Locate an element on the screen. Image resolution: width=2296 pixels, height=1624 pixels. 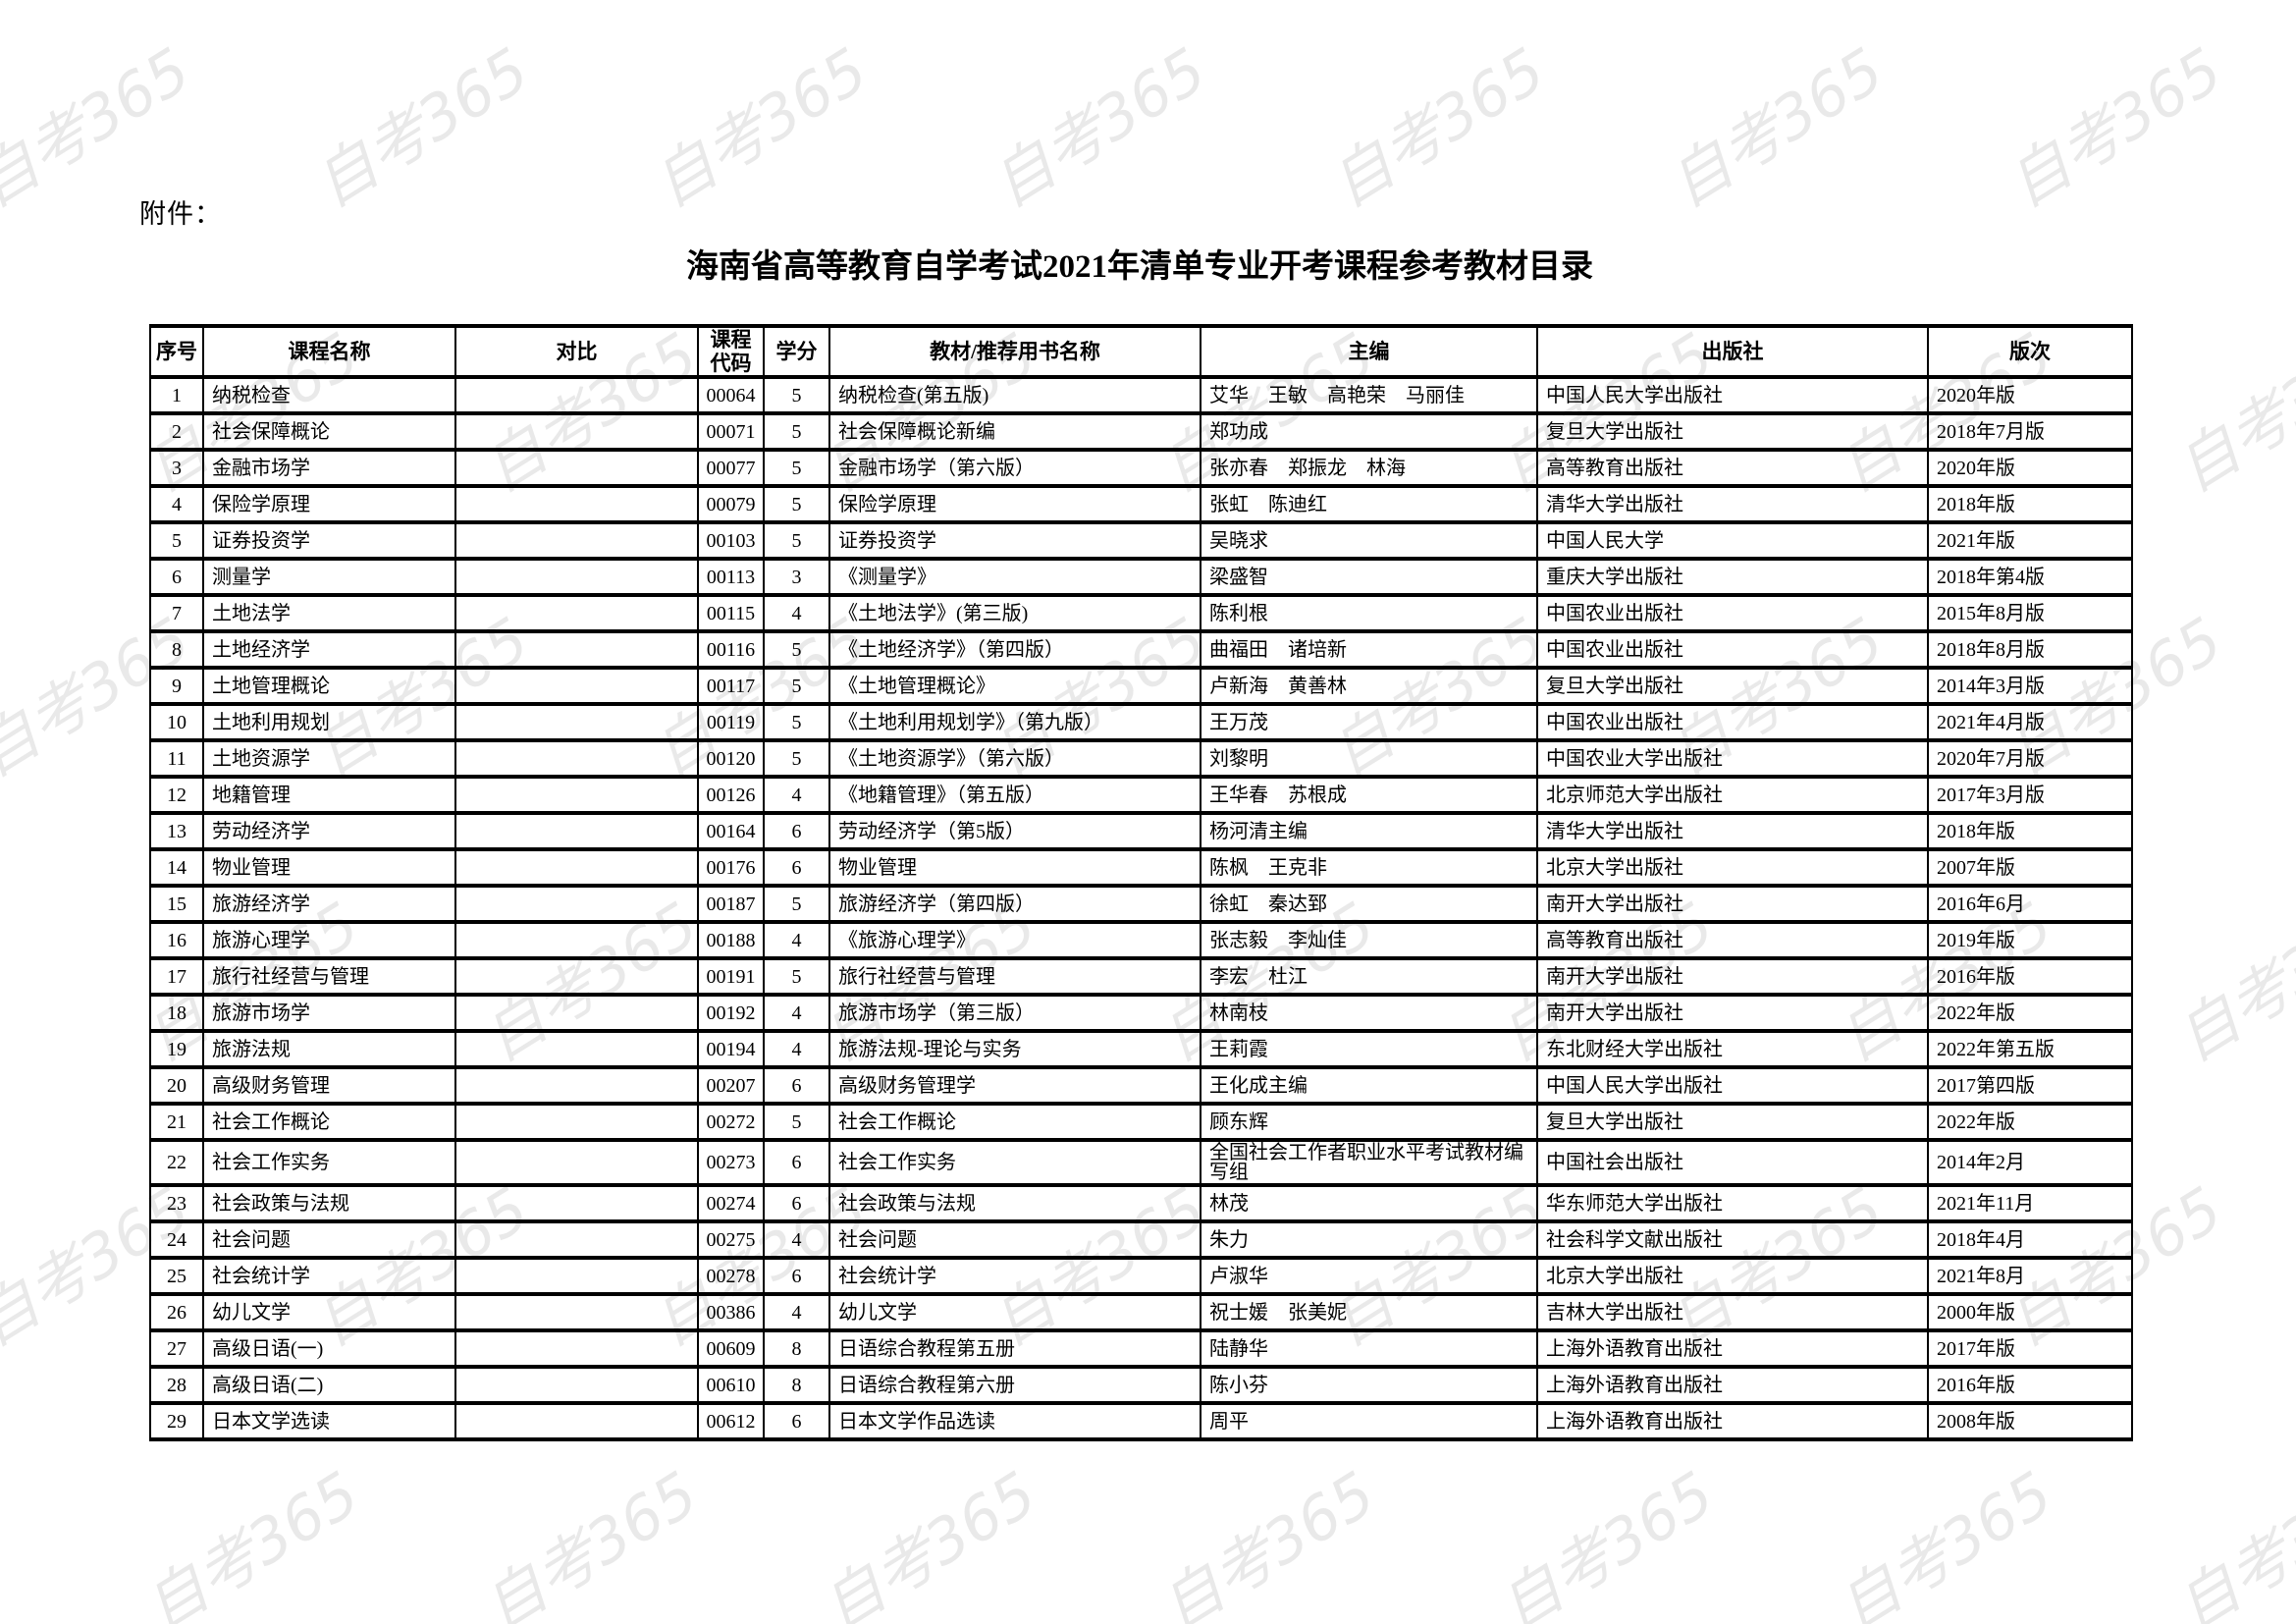
cell-editor: 陈枫 王克非 is located at coordinates (1369, 868).